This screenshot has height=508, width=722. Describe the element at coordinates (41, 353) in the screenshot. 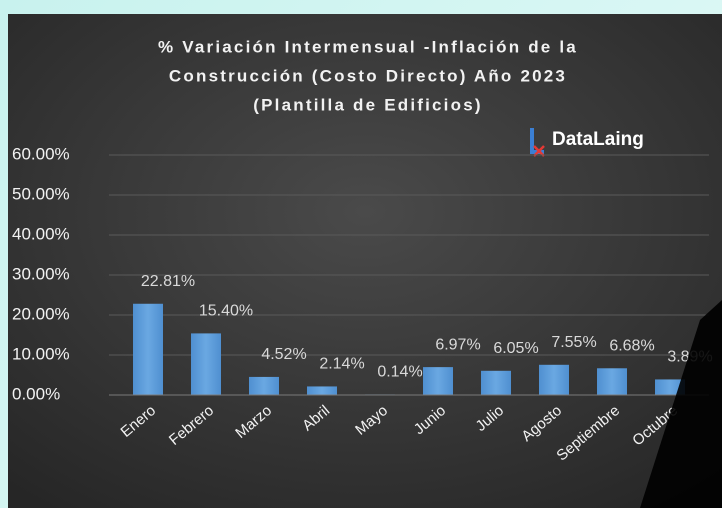

I see `y-tick-label: 10.00%` at that location.